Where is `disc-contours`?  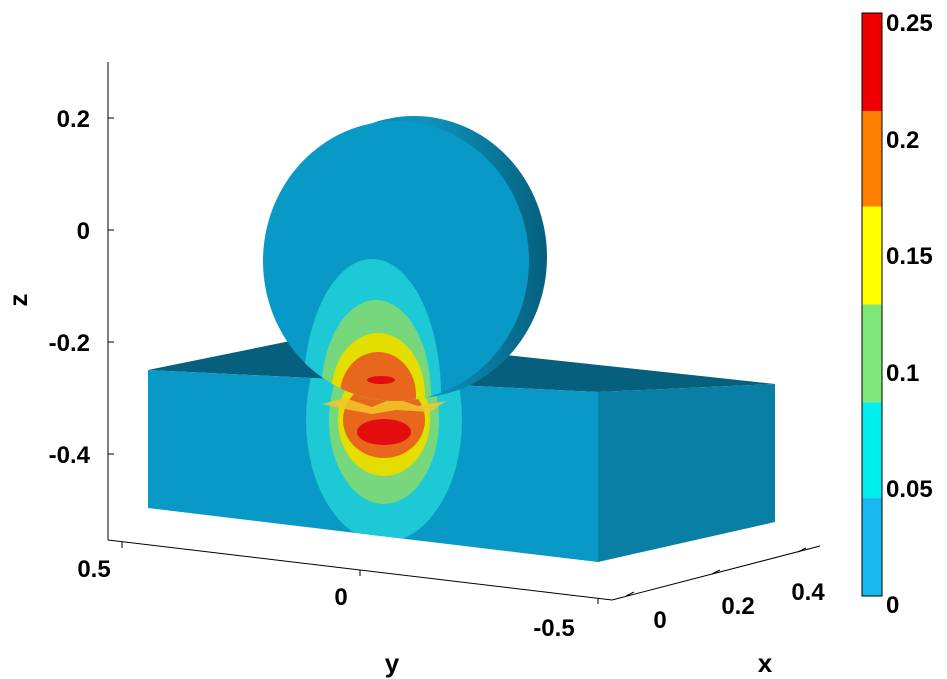 disc-contours is located at coordinates (372, 330).